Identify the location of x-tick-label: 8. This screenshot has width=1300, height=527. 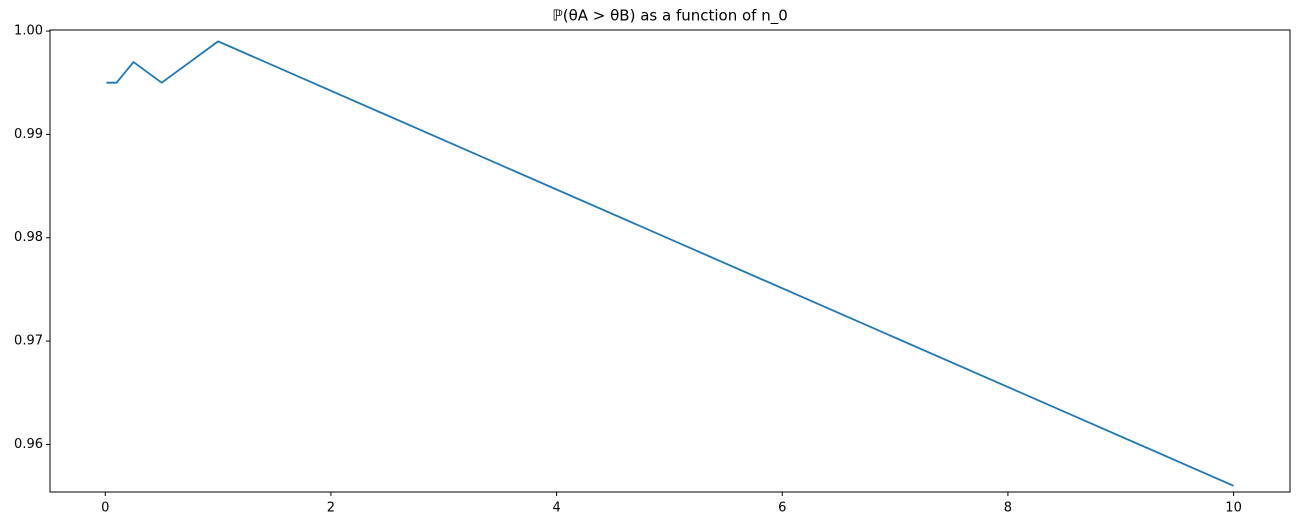
(1008, 508).